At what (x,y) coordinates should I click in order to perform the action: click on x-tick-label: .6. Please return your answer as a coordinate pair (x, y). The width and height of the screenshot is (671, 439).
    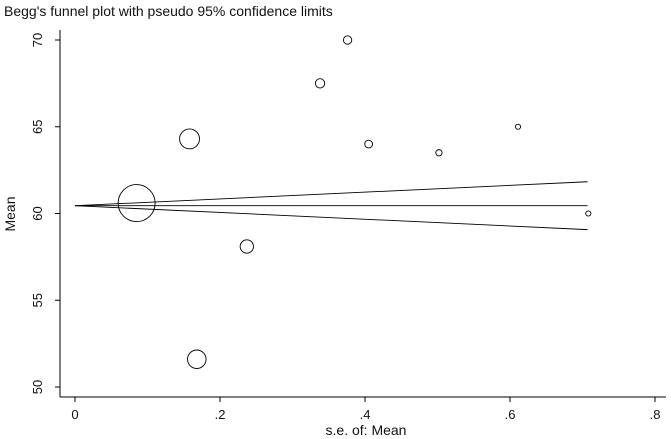
    Looking at the image, I should click on (510, 414).